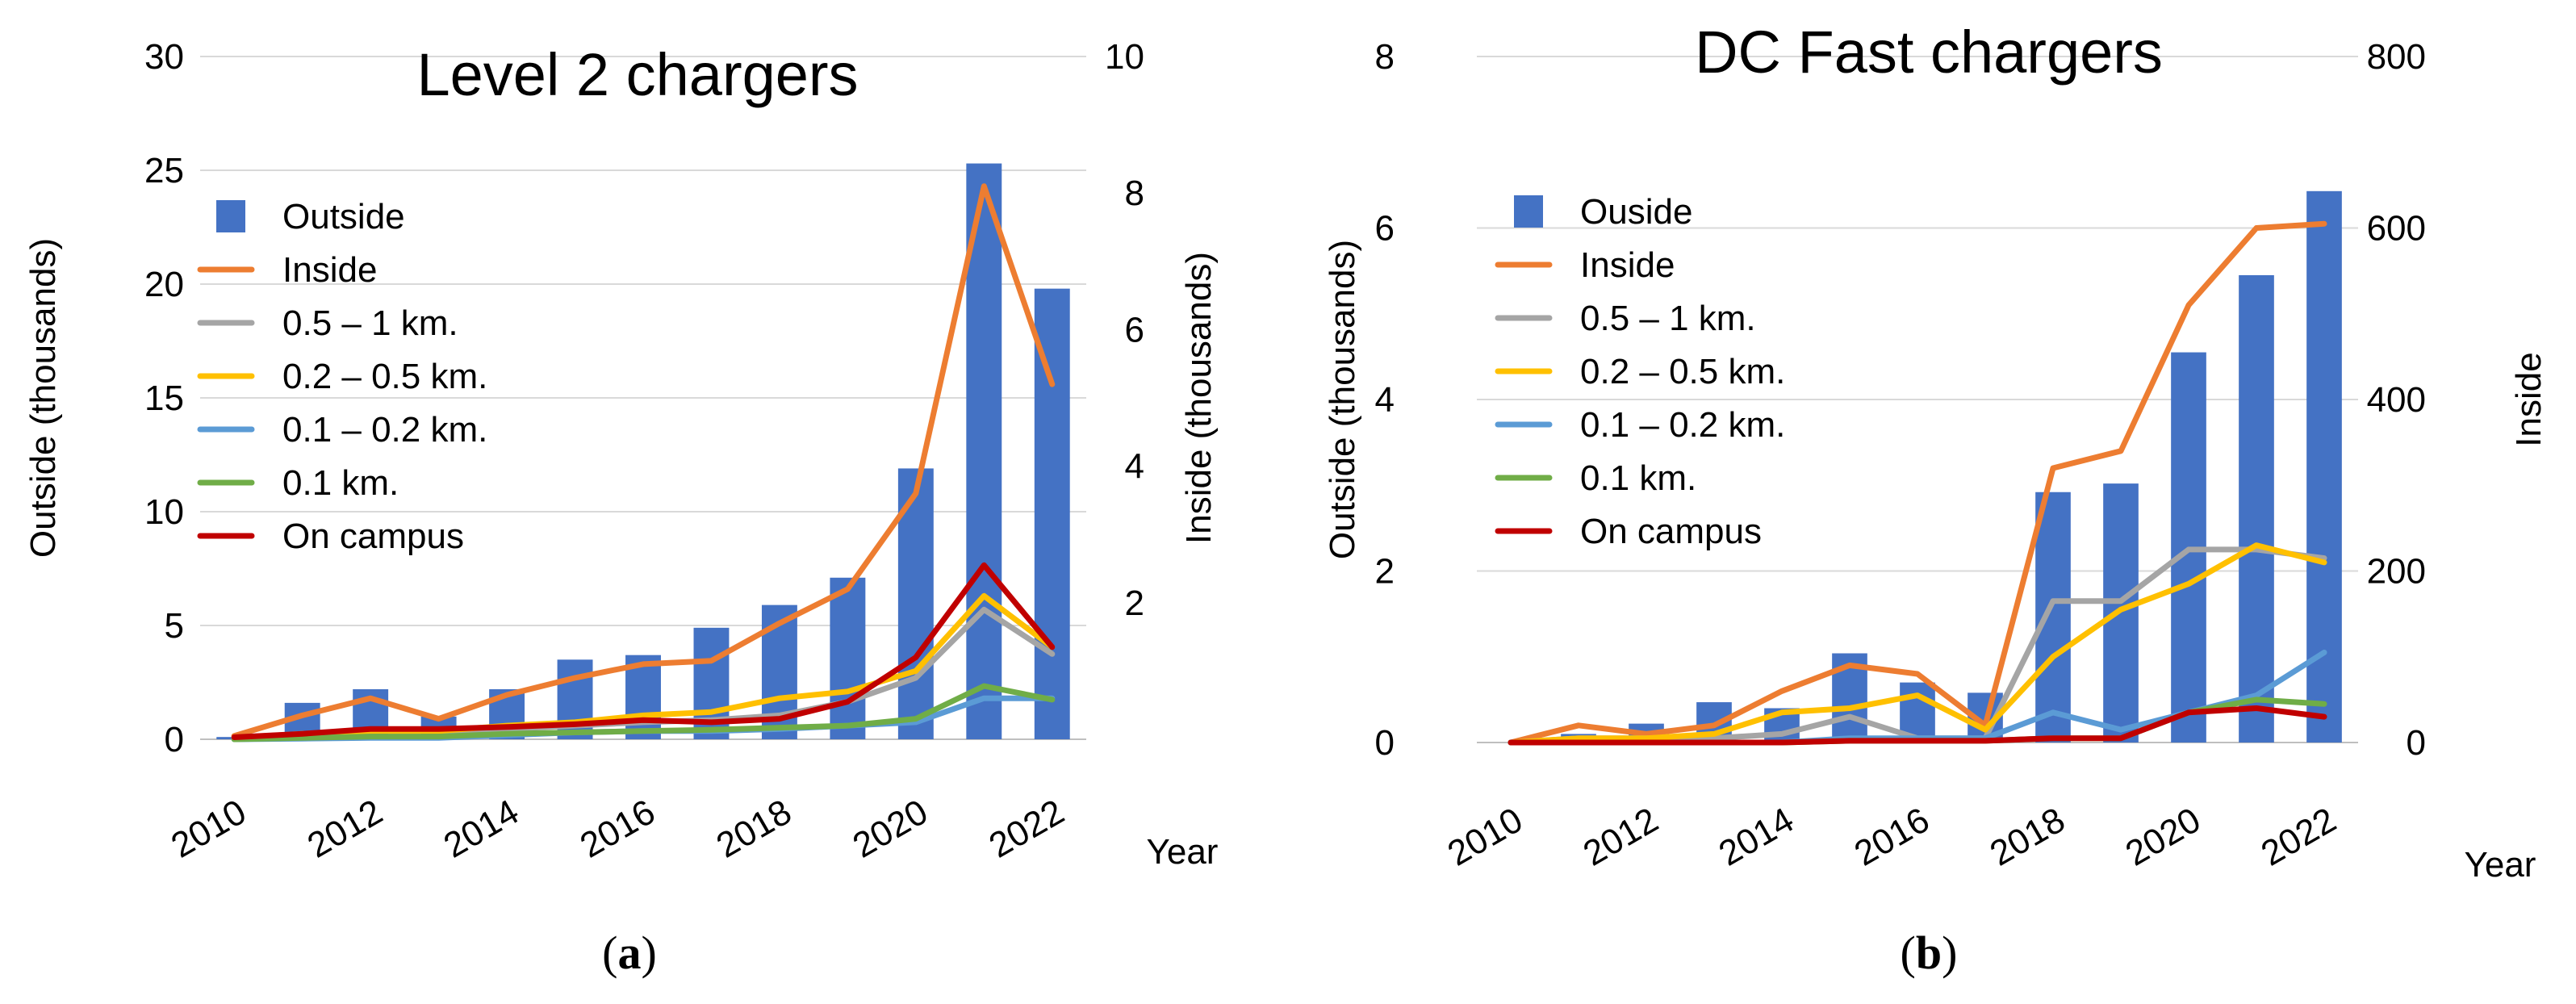 The image size is (2576, 1004). What do you see at coordinates (1636, 212) in the screenshot?
I see `legend-label: Ouside` at bounding box center [1636, 212].